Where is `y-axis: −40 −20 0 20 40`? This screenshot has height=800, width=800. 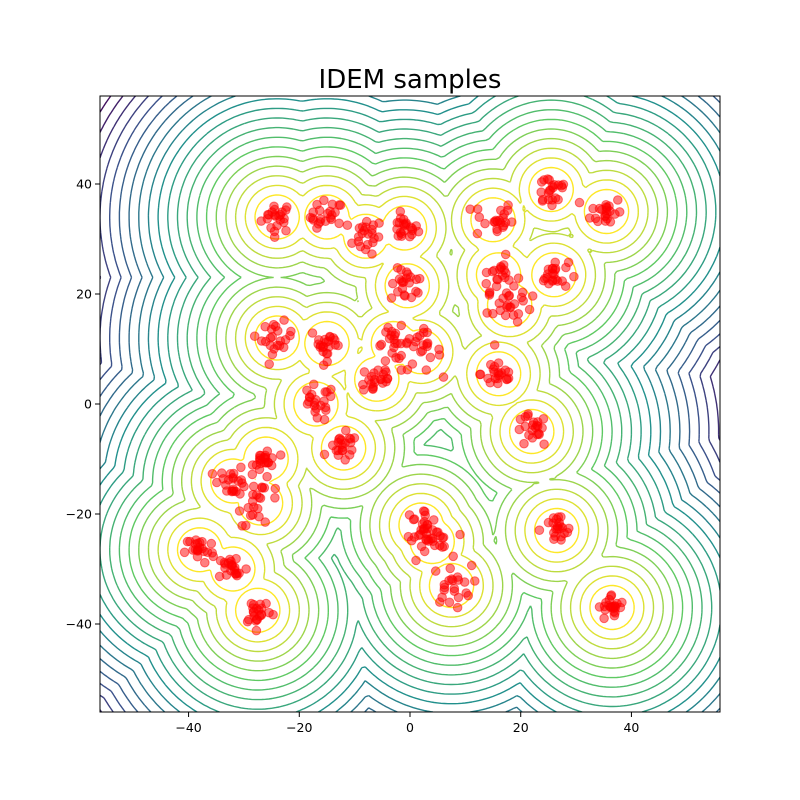
y-axis: −40 −20 0 20 40 is located at coordinates (83, 404).